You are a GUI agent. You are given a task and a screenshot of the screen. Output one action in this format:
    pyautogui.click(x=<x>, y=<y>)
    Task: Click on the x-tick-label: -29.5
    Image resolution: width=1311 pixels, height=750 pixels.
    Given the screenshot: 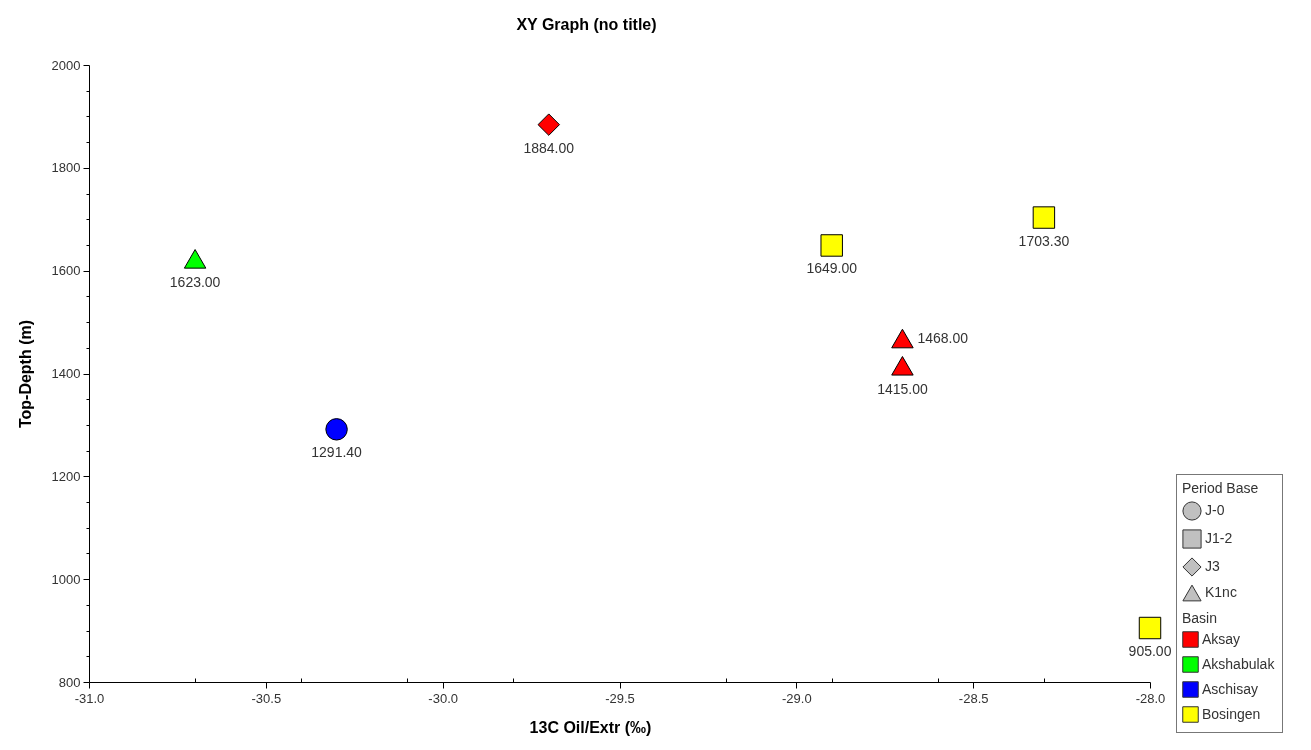 What is the action you would take?
    pyautogui.click(x=620, y=698)
    